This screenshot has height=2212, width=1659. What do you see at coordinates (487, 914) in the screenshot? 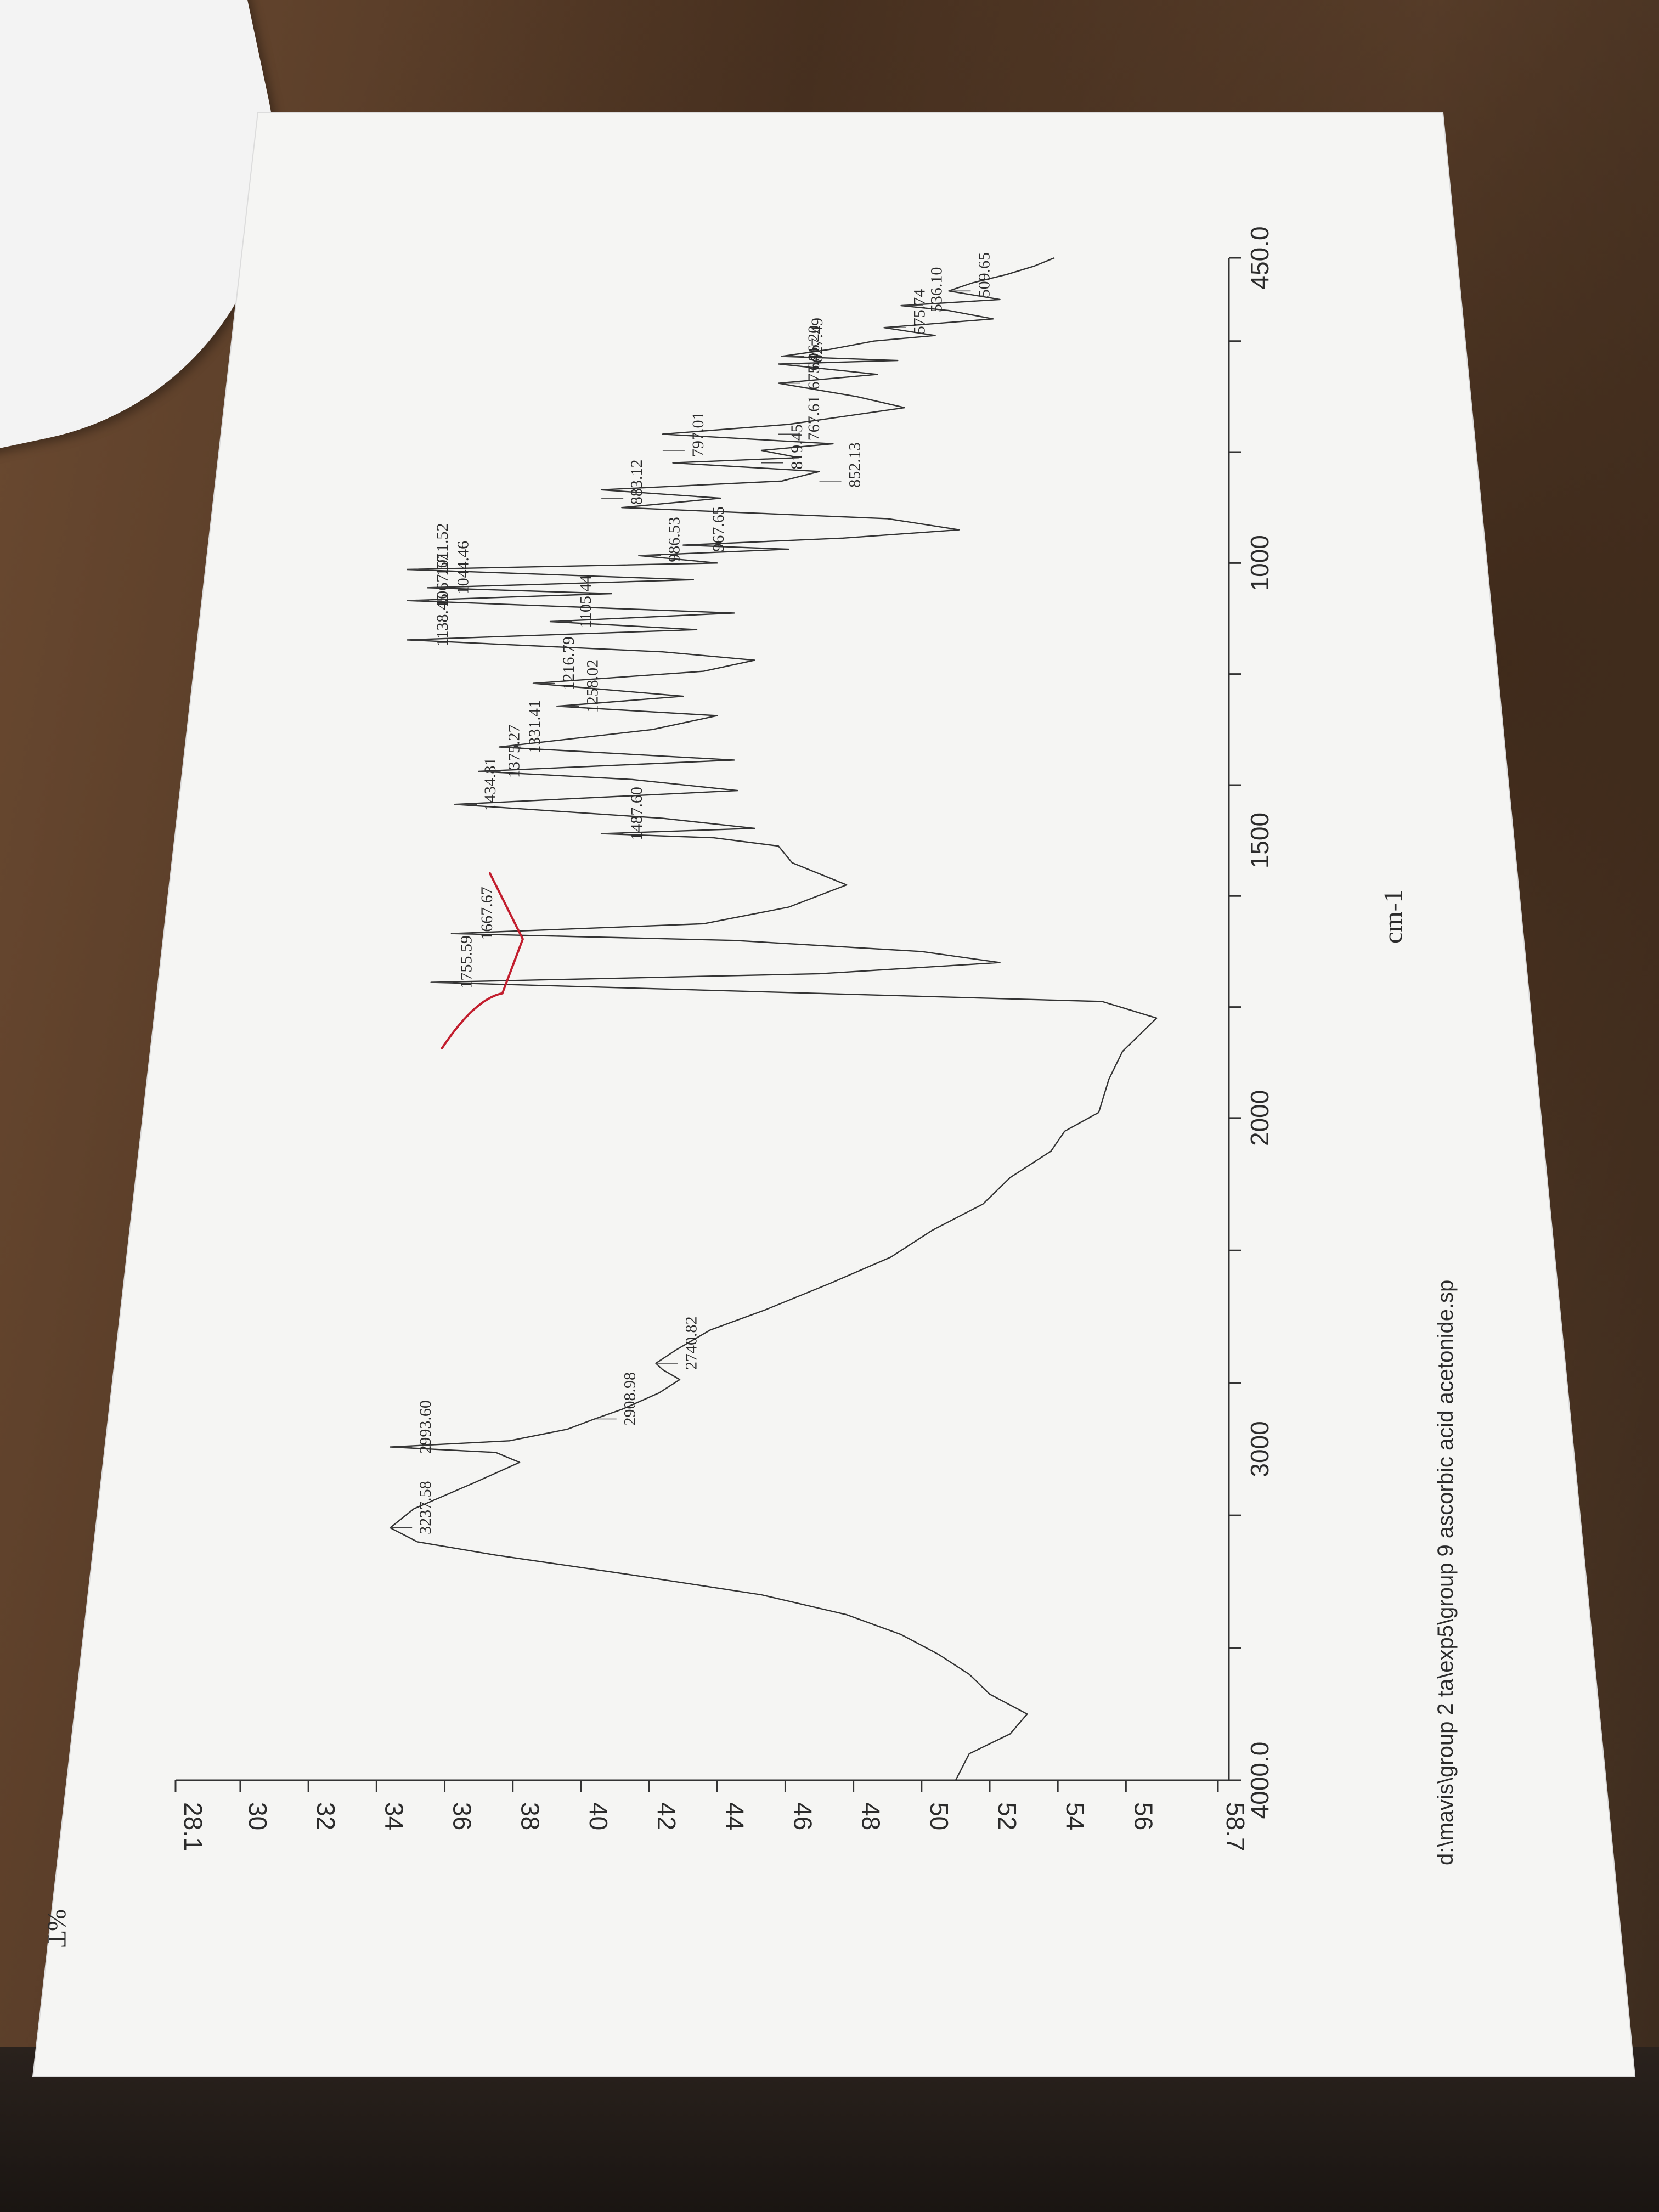
I see `peak-label: 1667.67` at bounding box center [487, 914].